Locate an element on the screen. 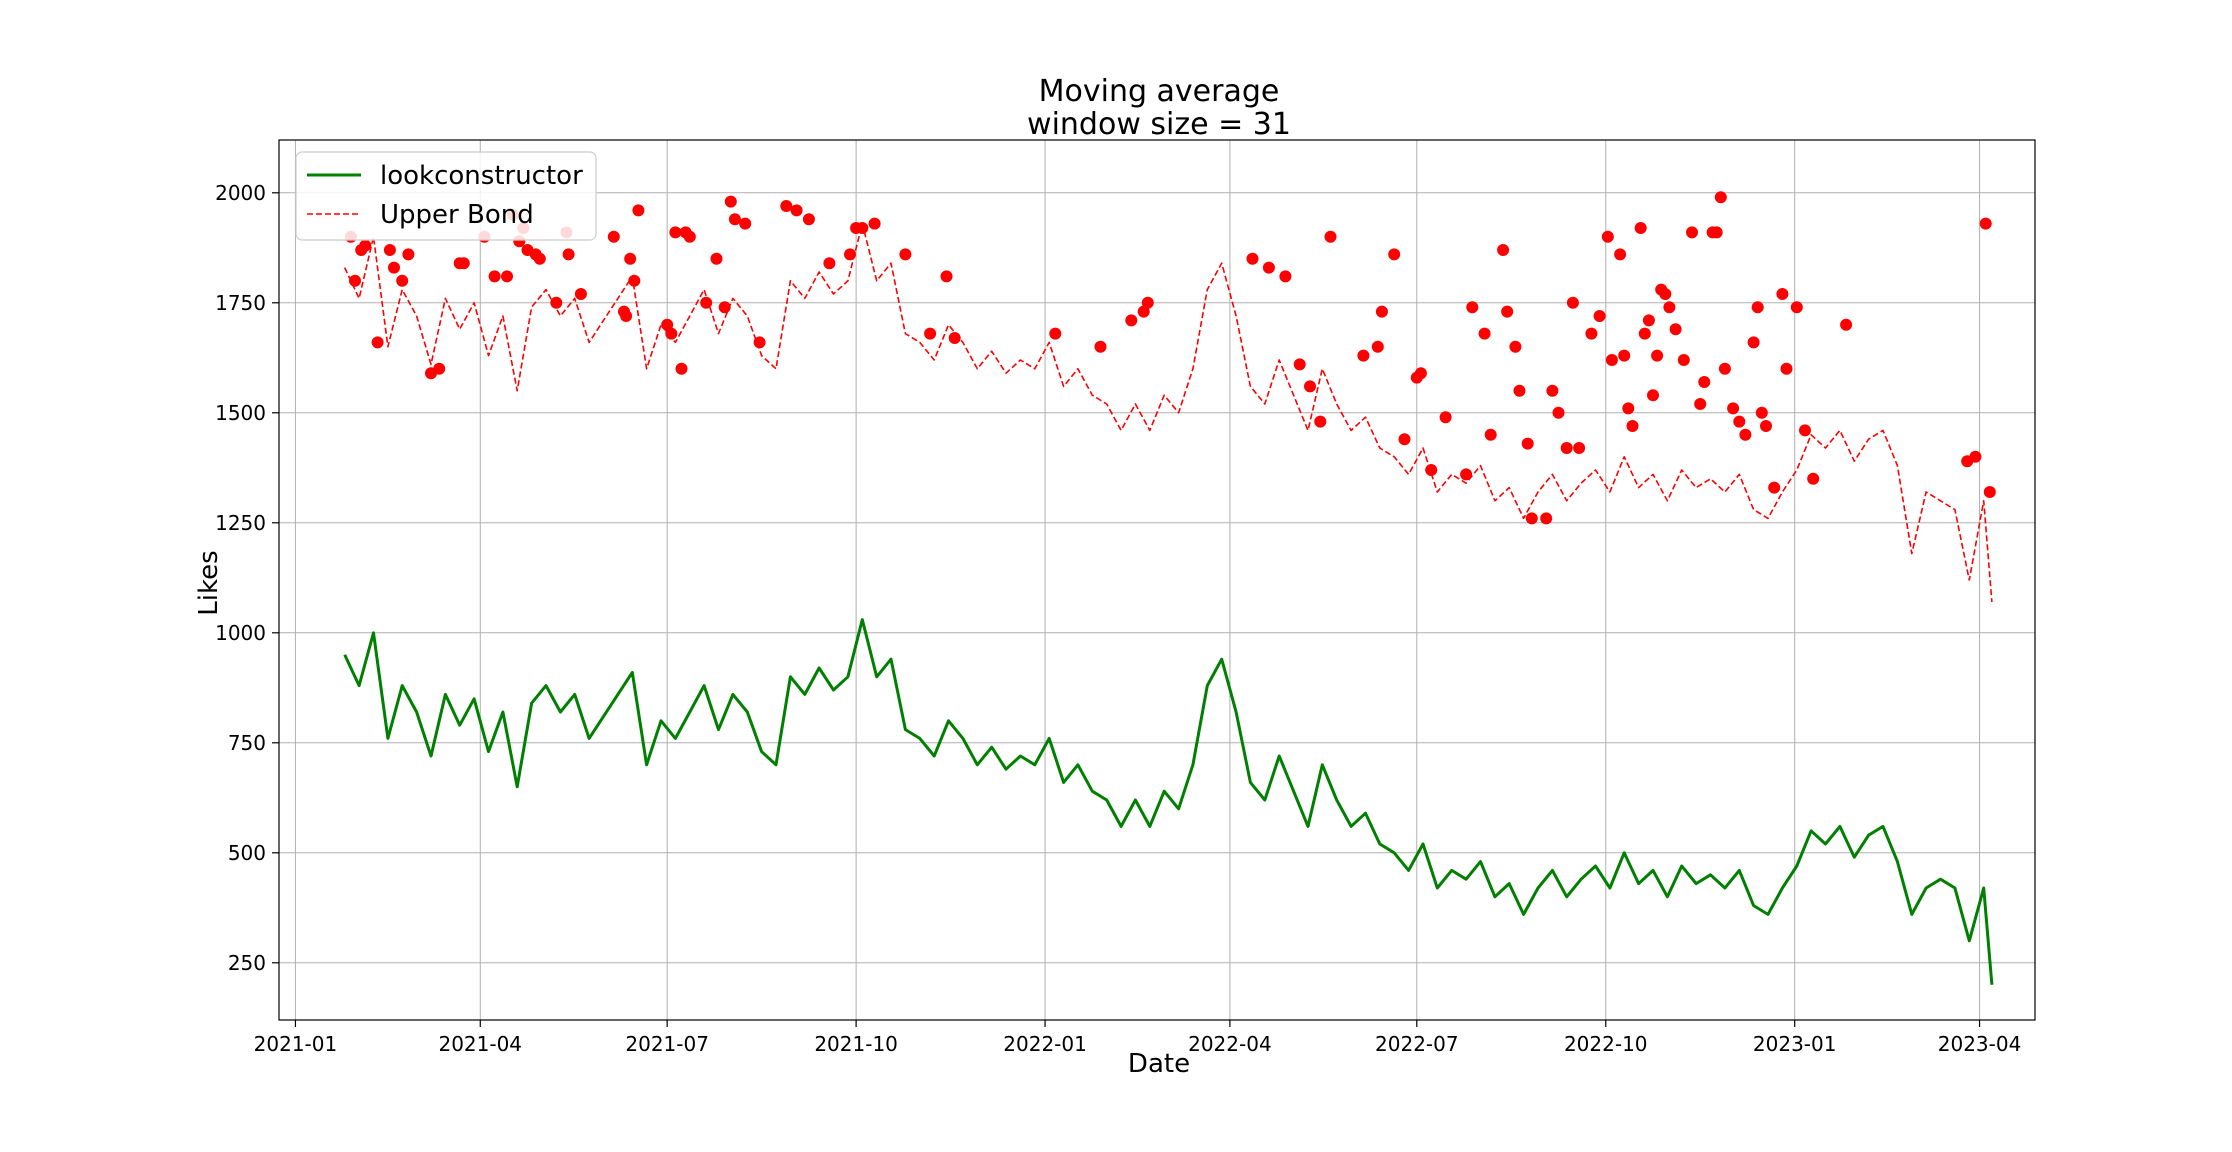 The width and height of the screenshot is (2232, 1152). legend-label-upper-bond: Upper Bond is located at coordinates (457, 215).